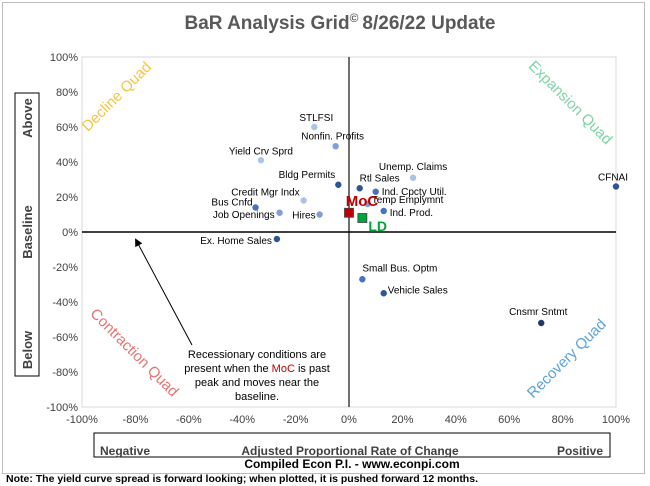 This screenshot has width=650, height=486. What do you see at coordinates (538, 312) in the screenshot?
I see `data-point-label: Cnsmr Sntmt` at bounding box center [538, 312].